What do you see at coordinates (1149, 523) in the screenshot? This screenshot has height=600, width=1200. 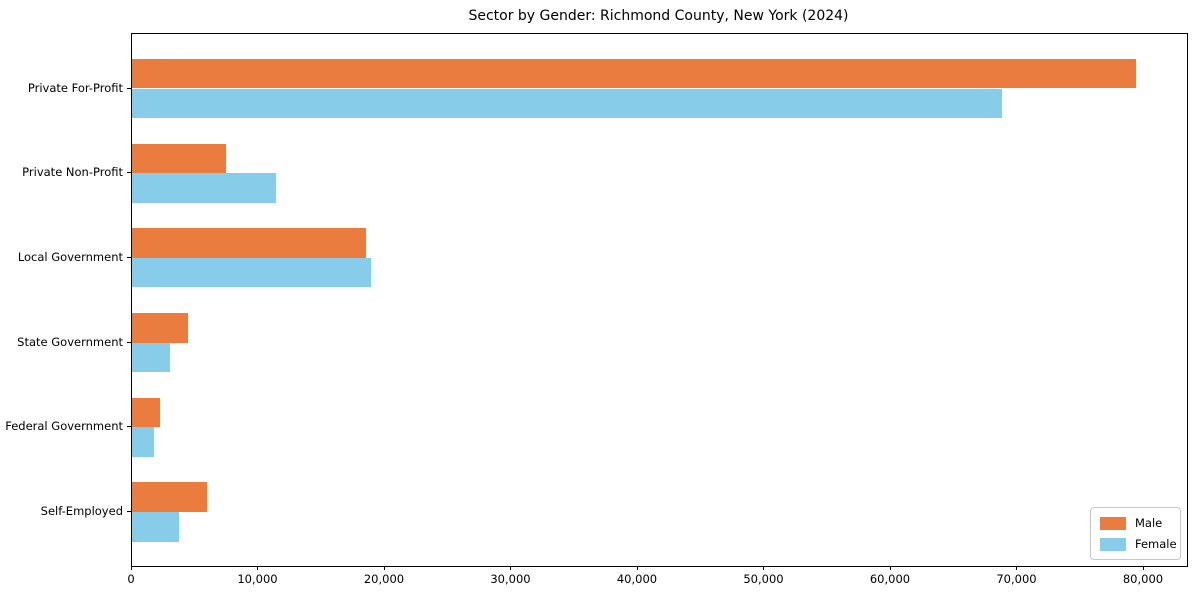 I see `legend-label-male: Male` at bounding box center [1149, 523].